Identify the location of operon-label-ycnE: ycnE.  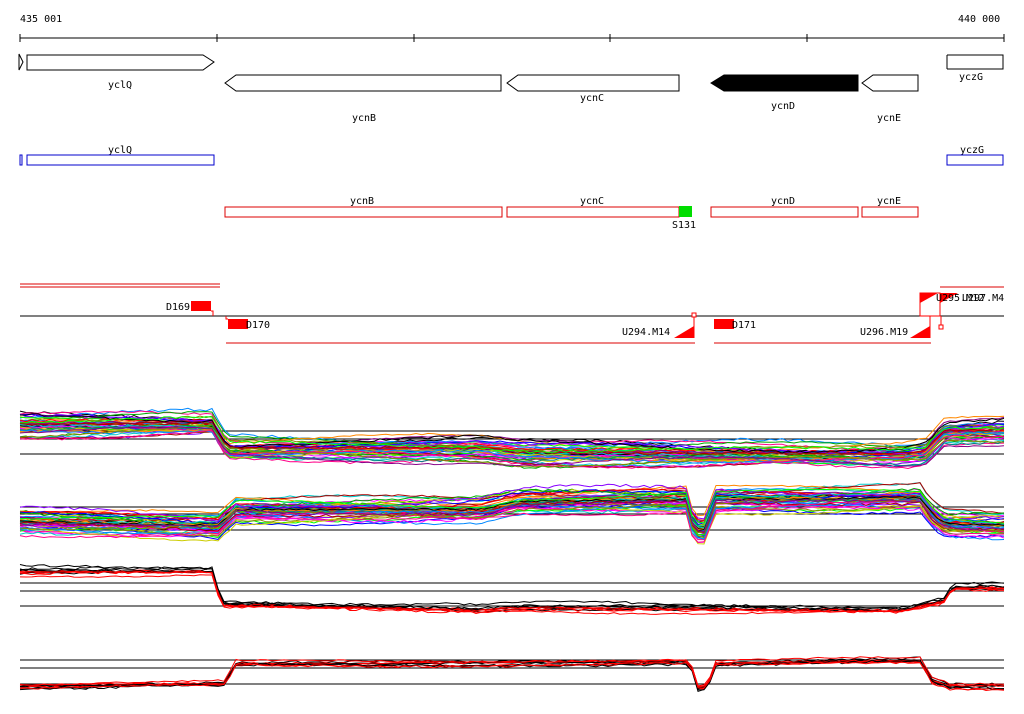
(889, 201).